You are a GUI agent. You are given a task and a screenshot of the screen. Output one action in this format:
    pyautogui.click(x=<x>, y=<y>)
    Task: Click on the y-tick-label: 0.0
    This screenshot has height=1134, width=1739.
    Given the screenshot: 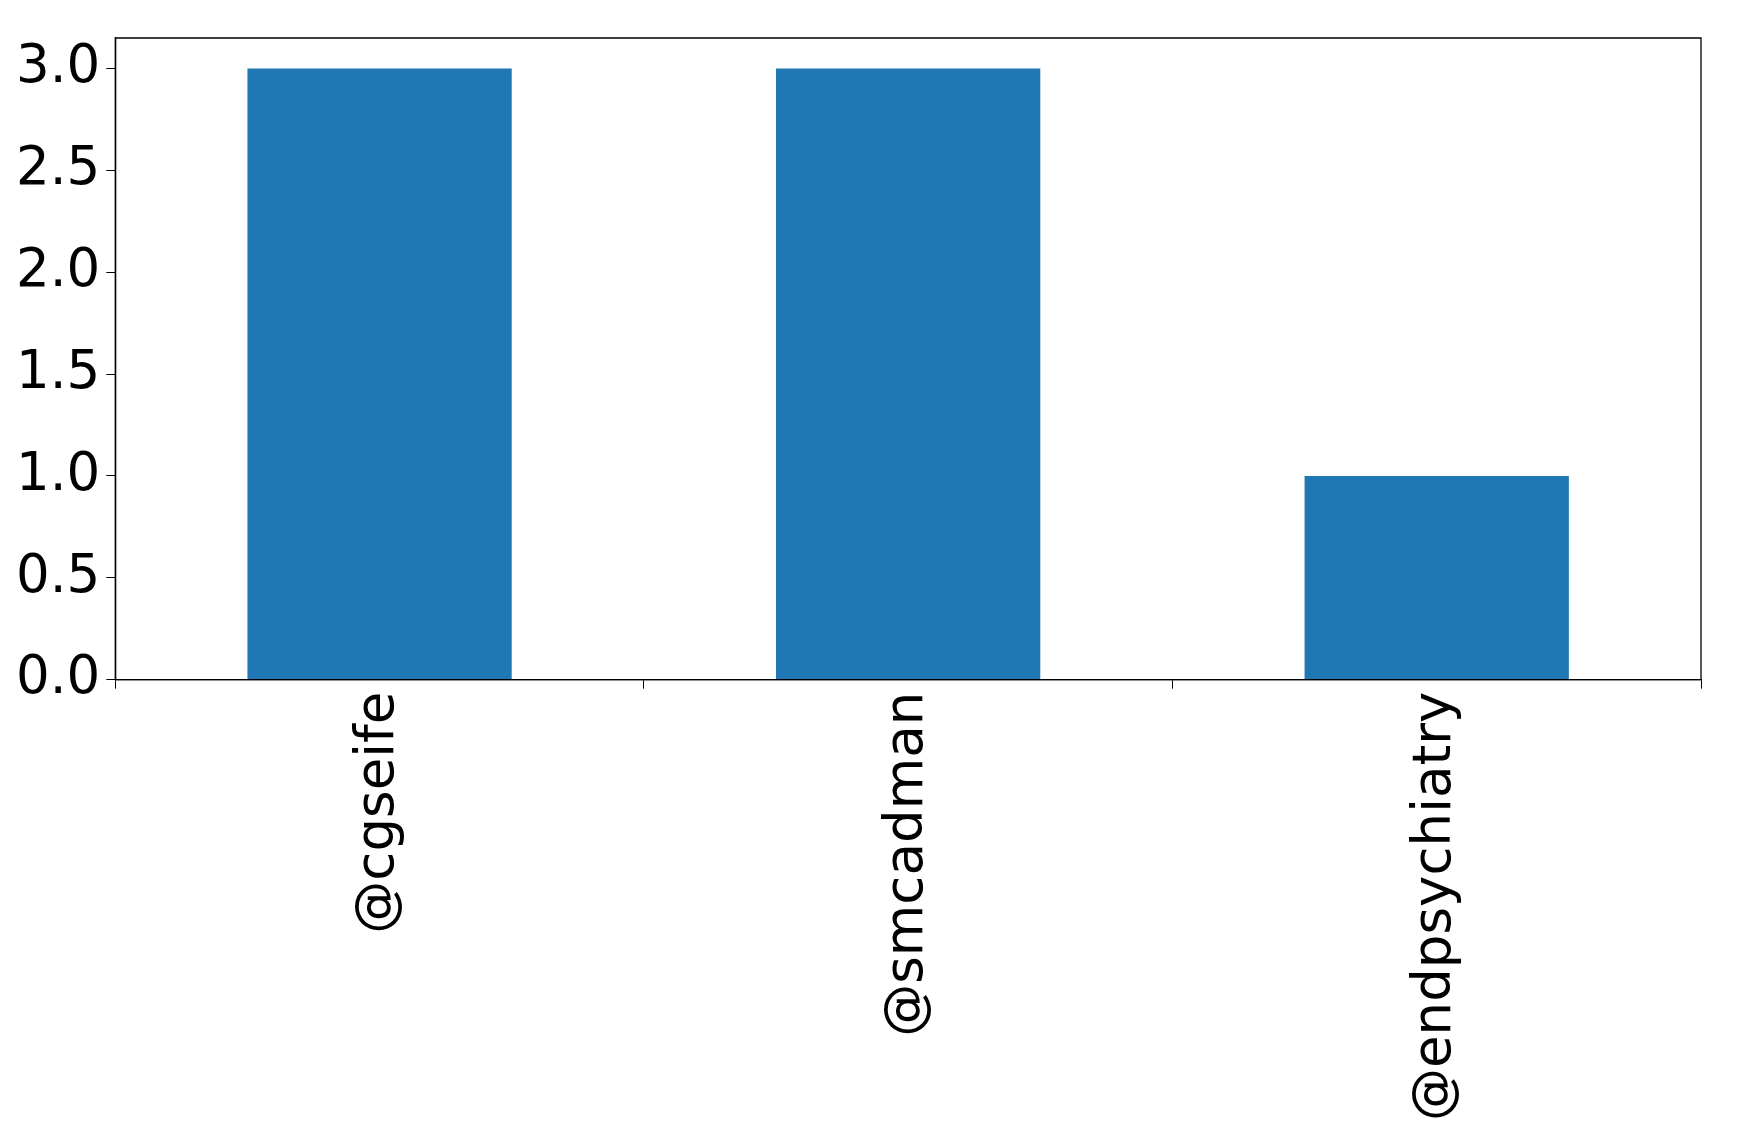 What is the action you would take?
    pyautogui.click(x=58, y=675)
    